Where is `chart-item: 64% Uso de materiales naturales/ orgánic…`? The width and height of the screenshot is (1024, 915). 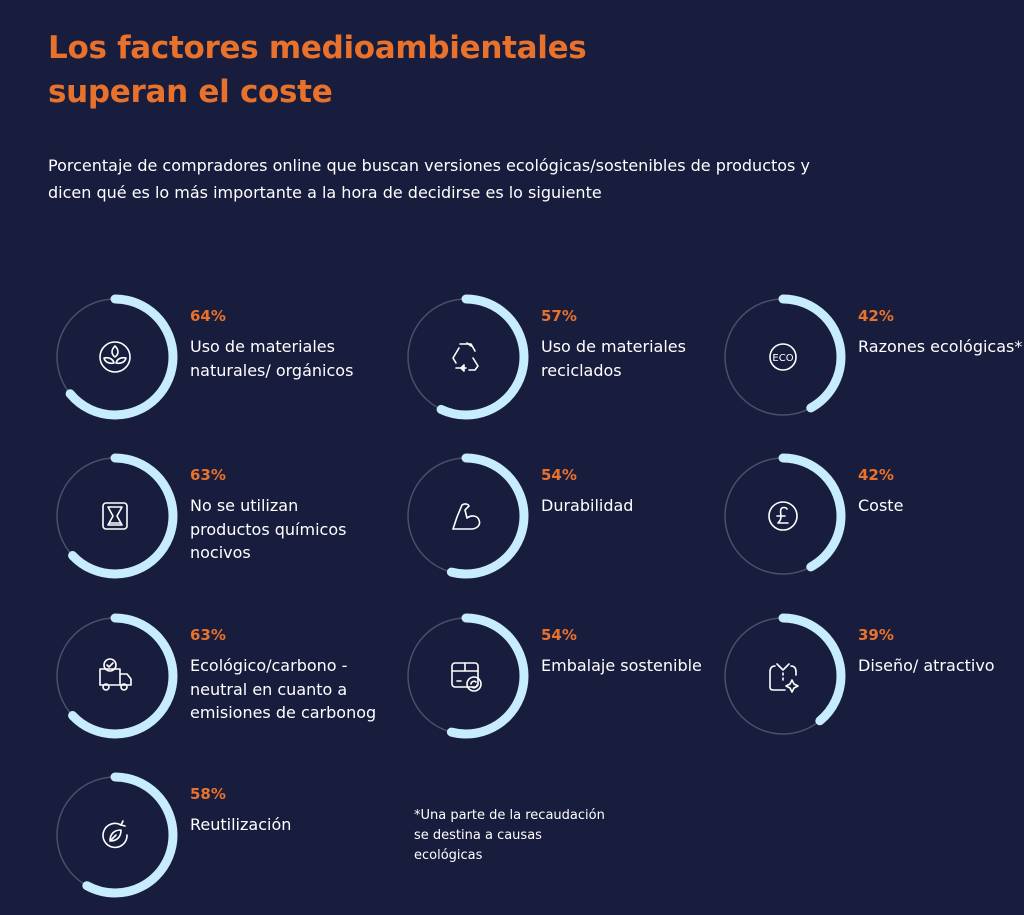
chart-item: 64% Uso de materiales naturales/ orgánic… is located at coordinates (215, 362).